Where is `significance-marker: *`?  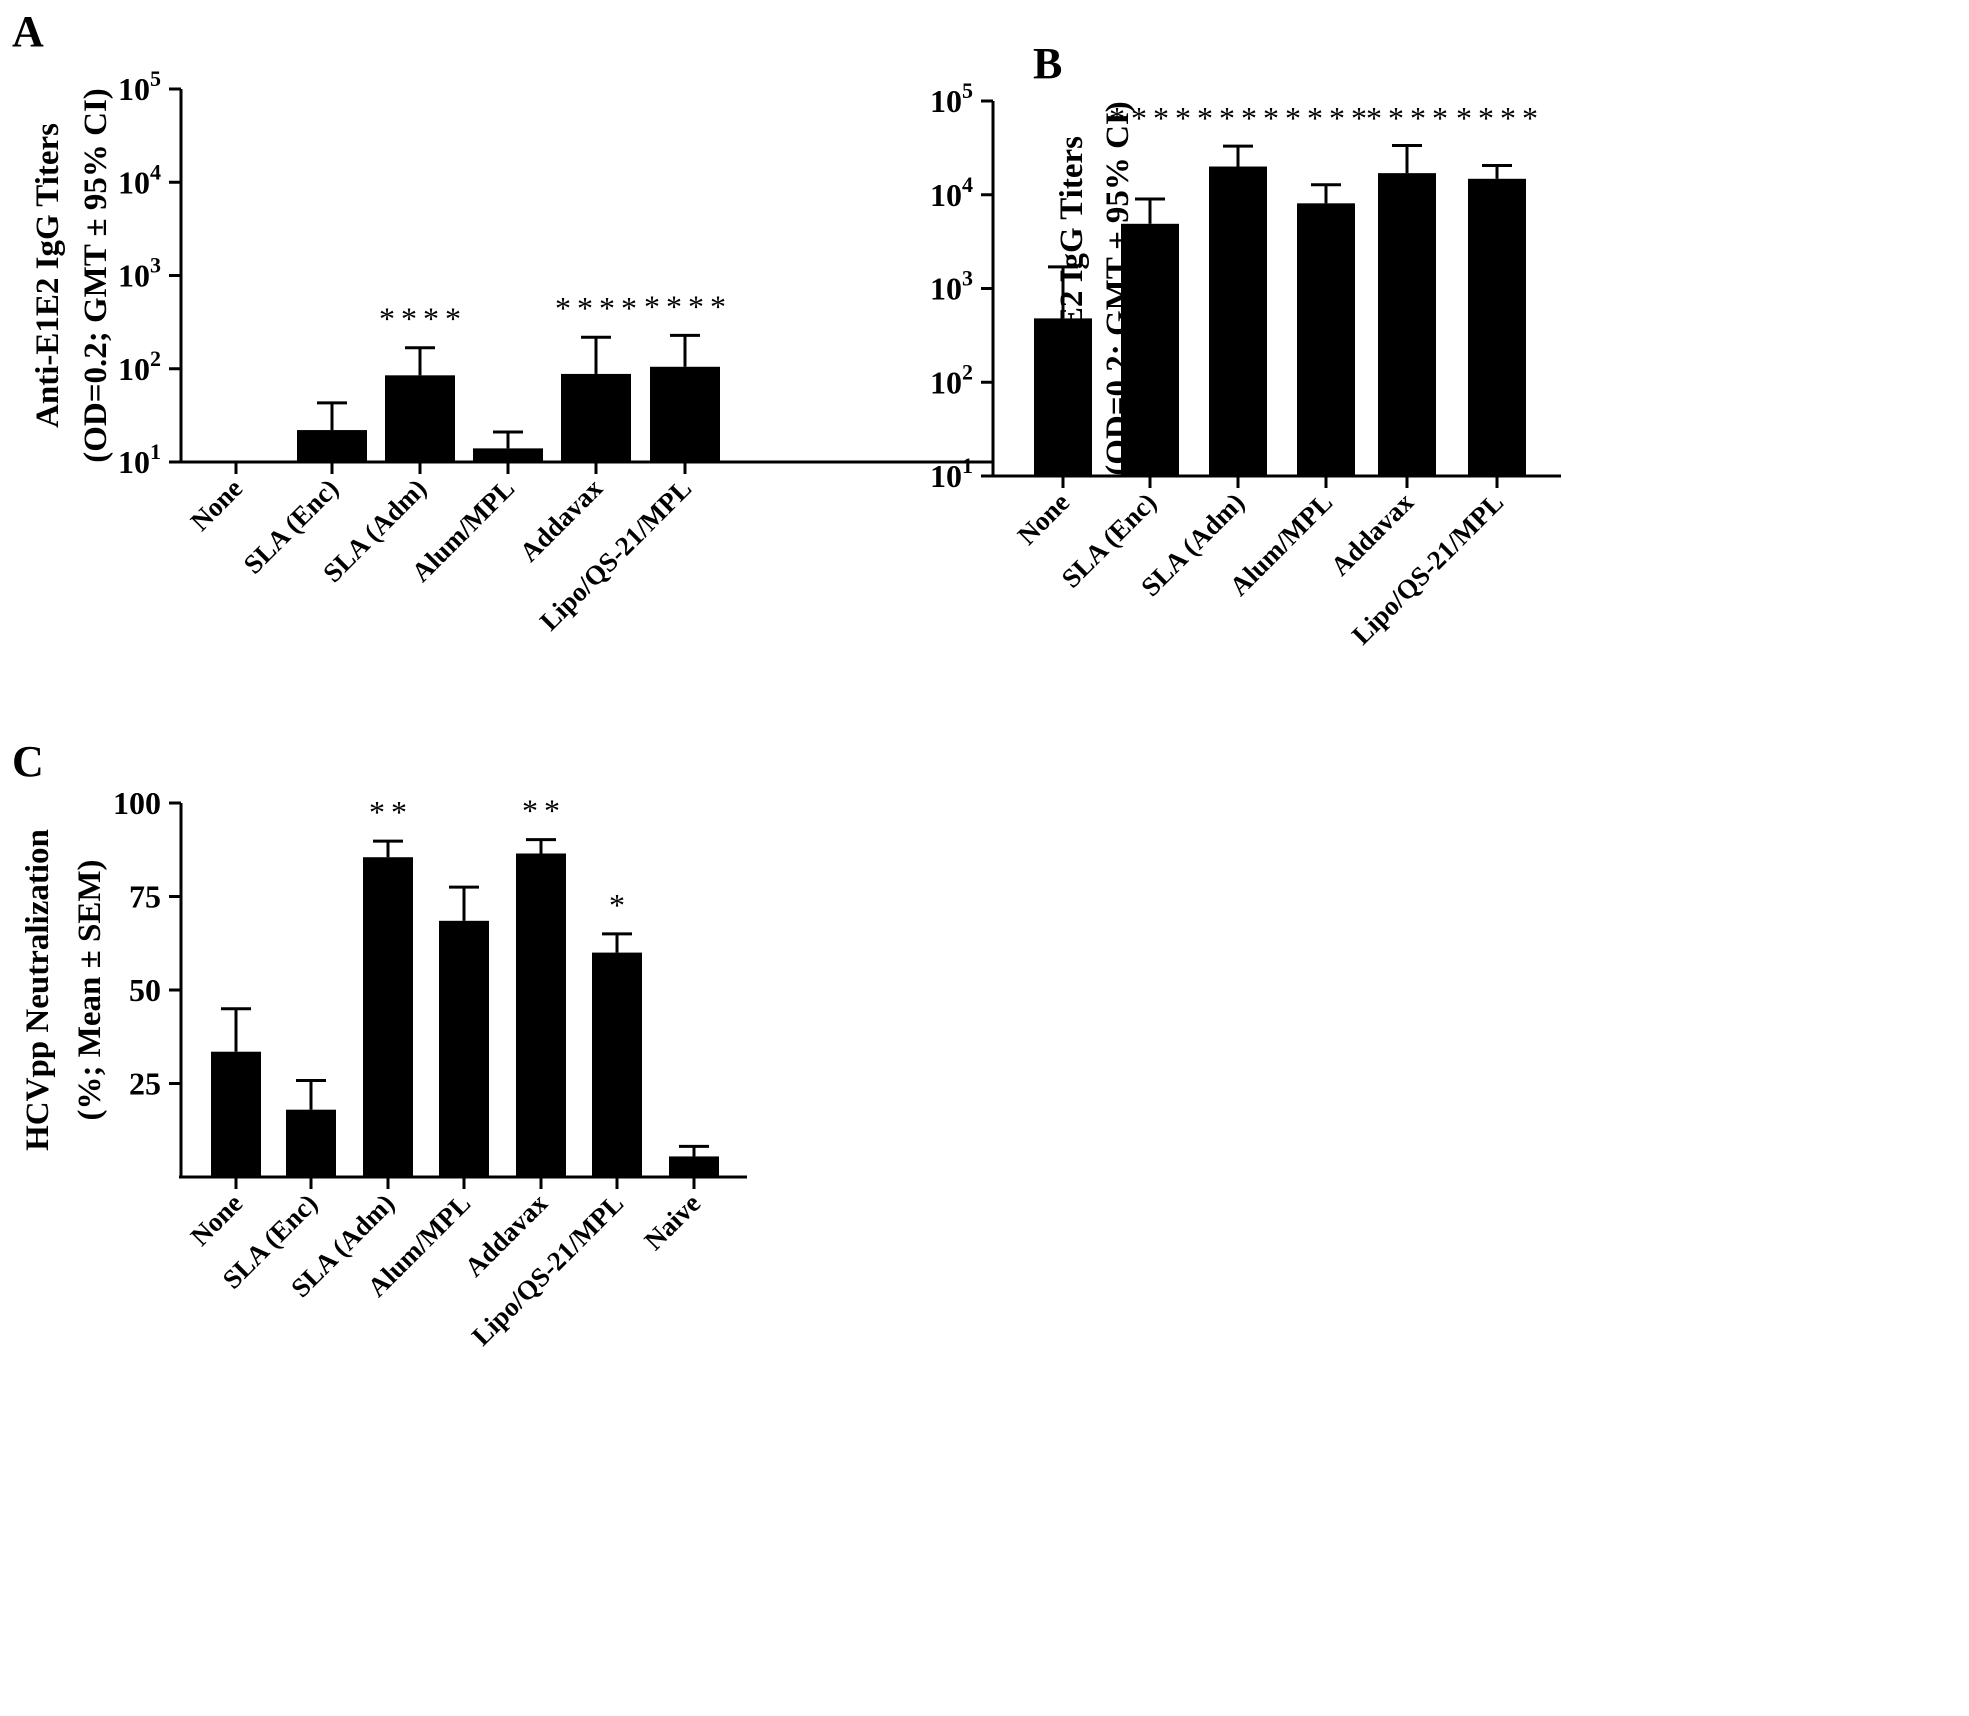 significance-marker: * is located at coordinates (620, 905).